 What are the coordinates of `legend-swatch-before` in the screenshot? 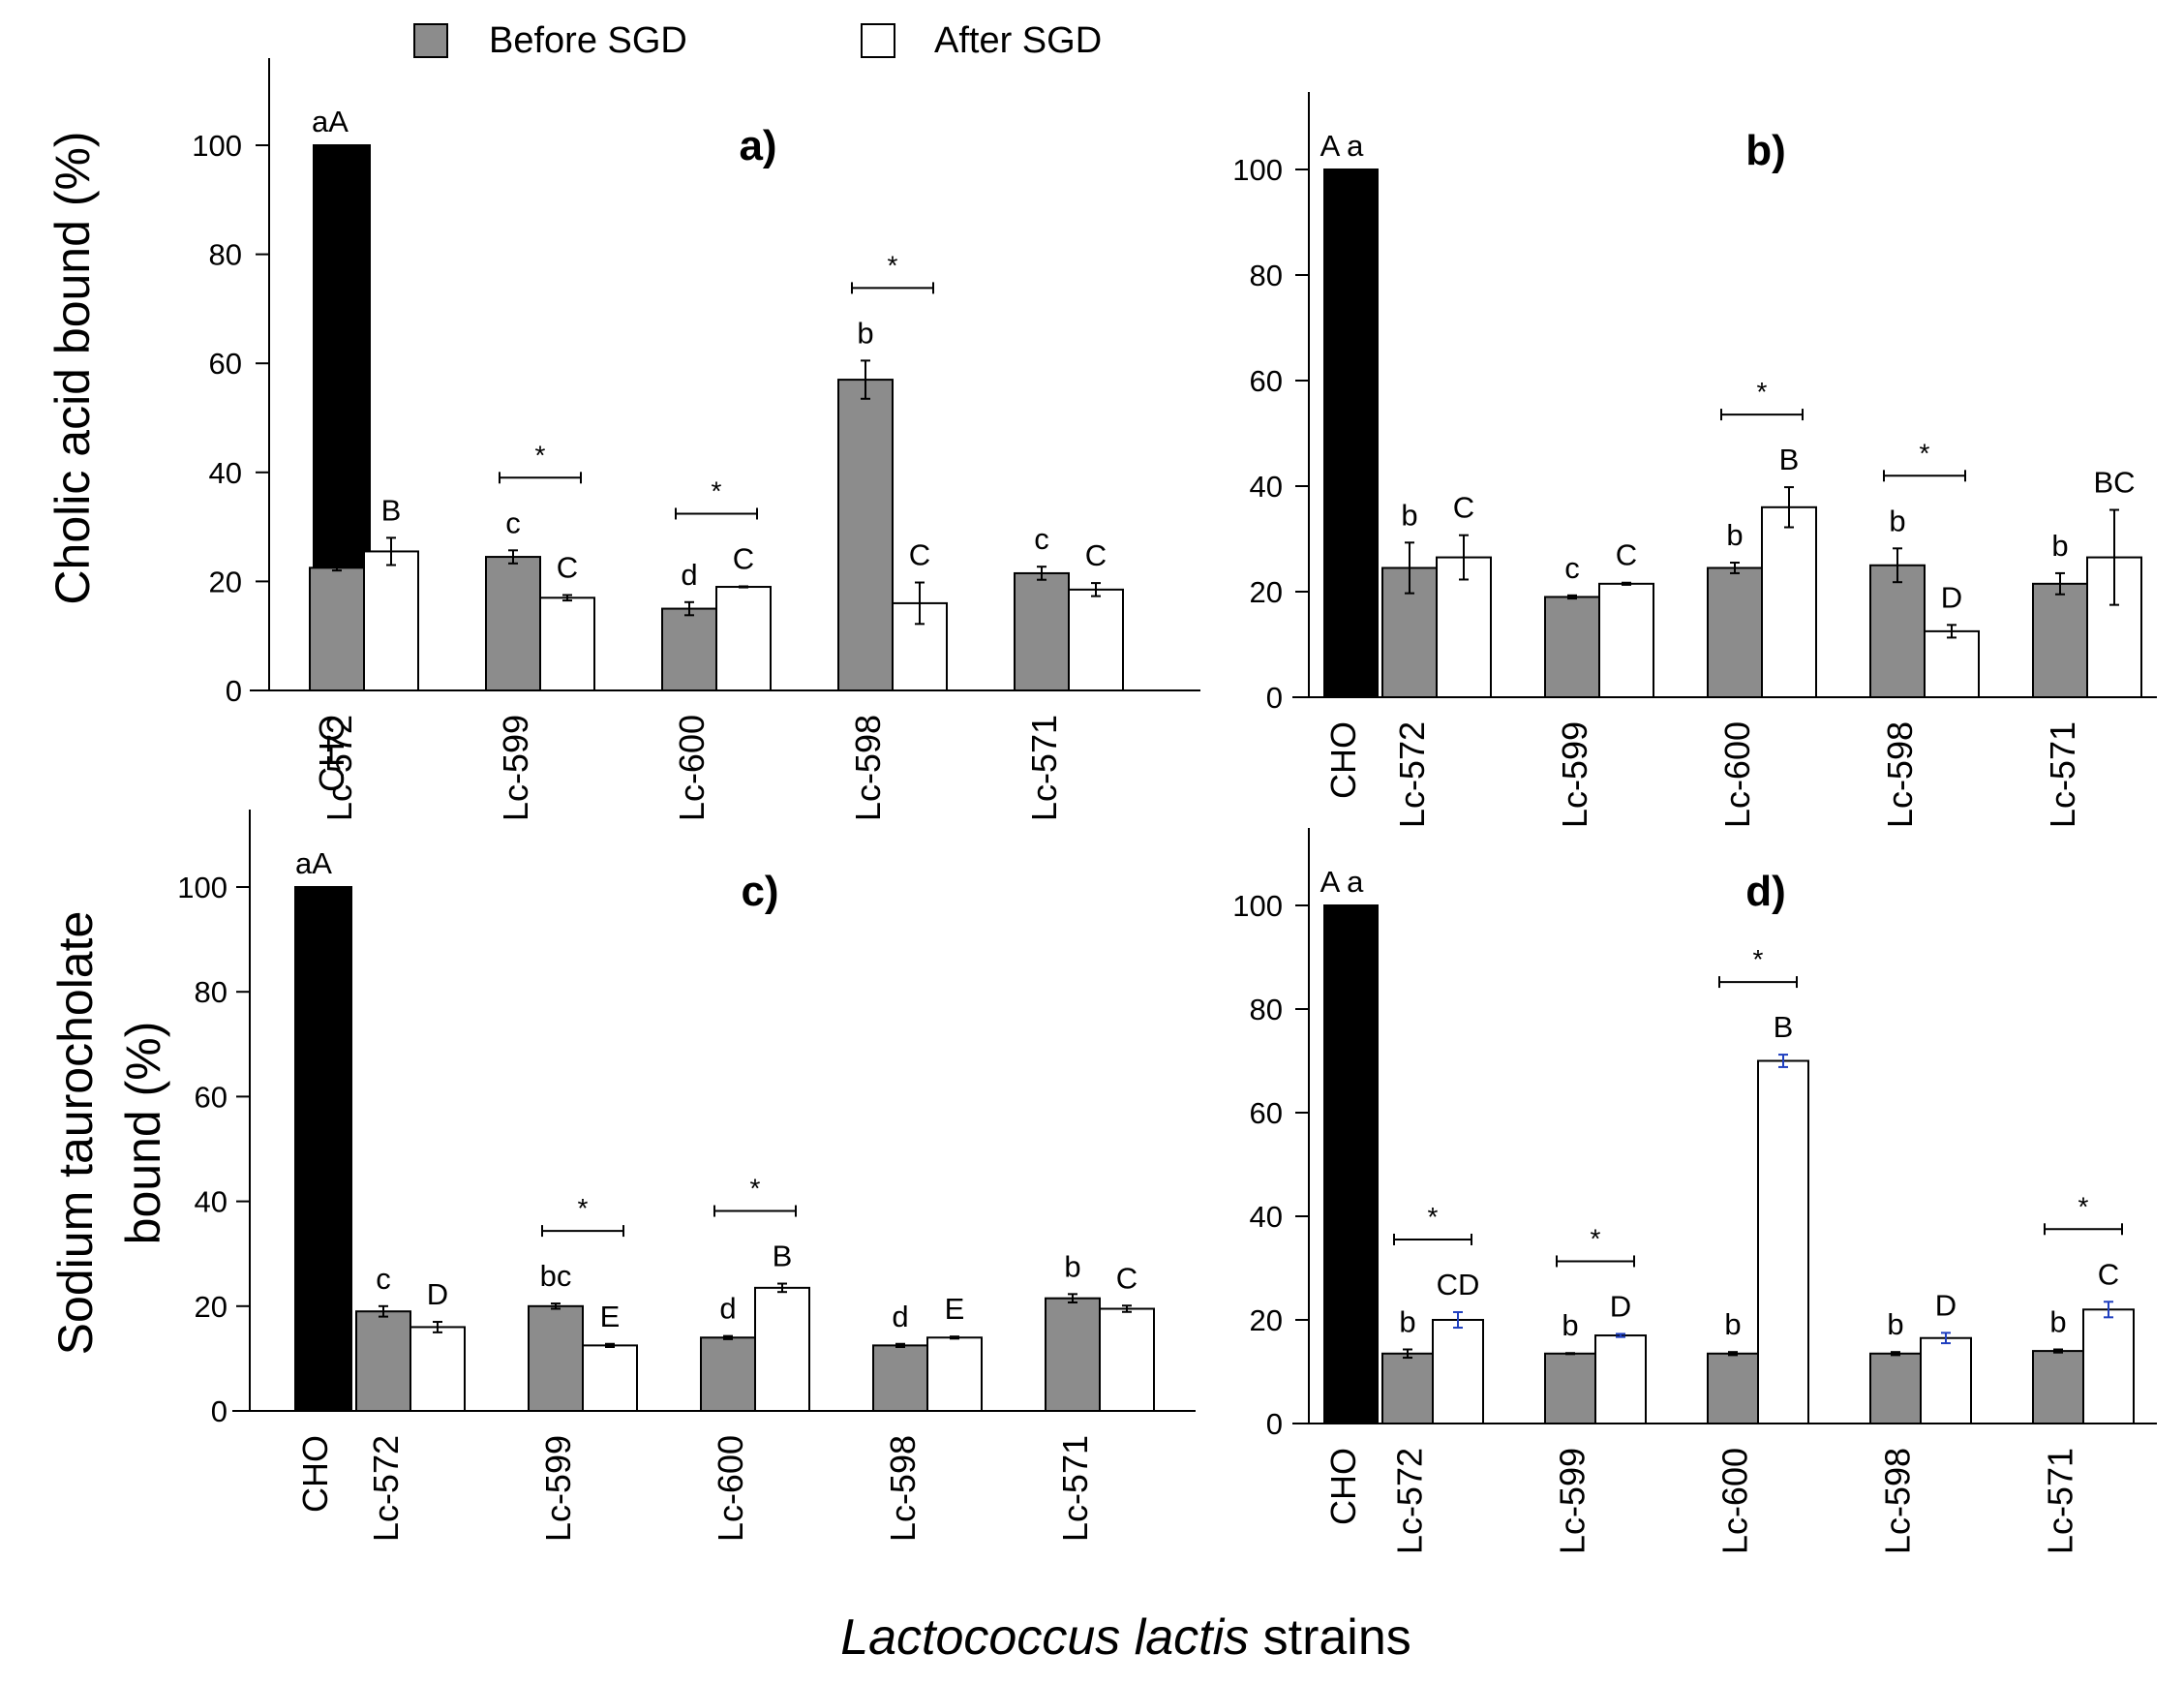 It's located at (431, 40).